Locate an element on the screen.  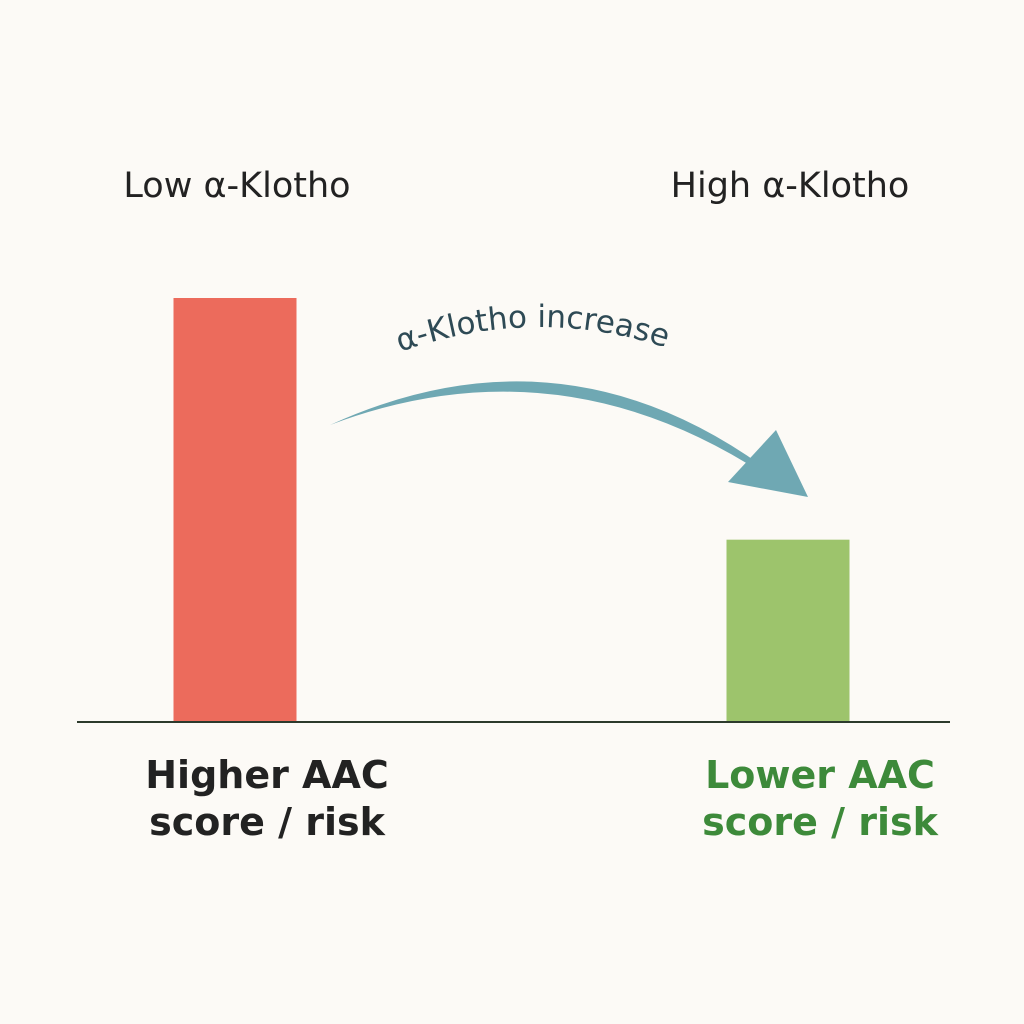
arrow-head is located at coordinates (768, 463).